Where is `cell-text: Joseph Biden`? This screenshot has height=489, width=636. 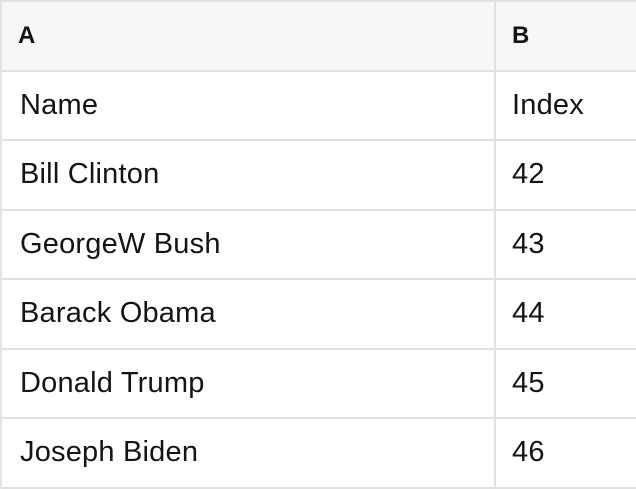 cell-text: Joseph Biden is located at coordinates (109, 452).